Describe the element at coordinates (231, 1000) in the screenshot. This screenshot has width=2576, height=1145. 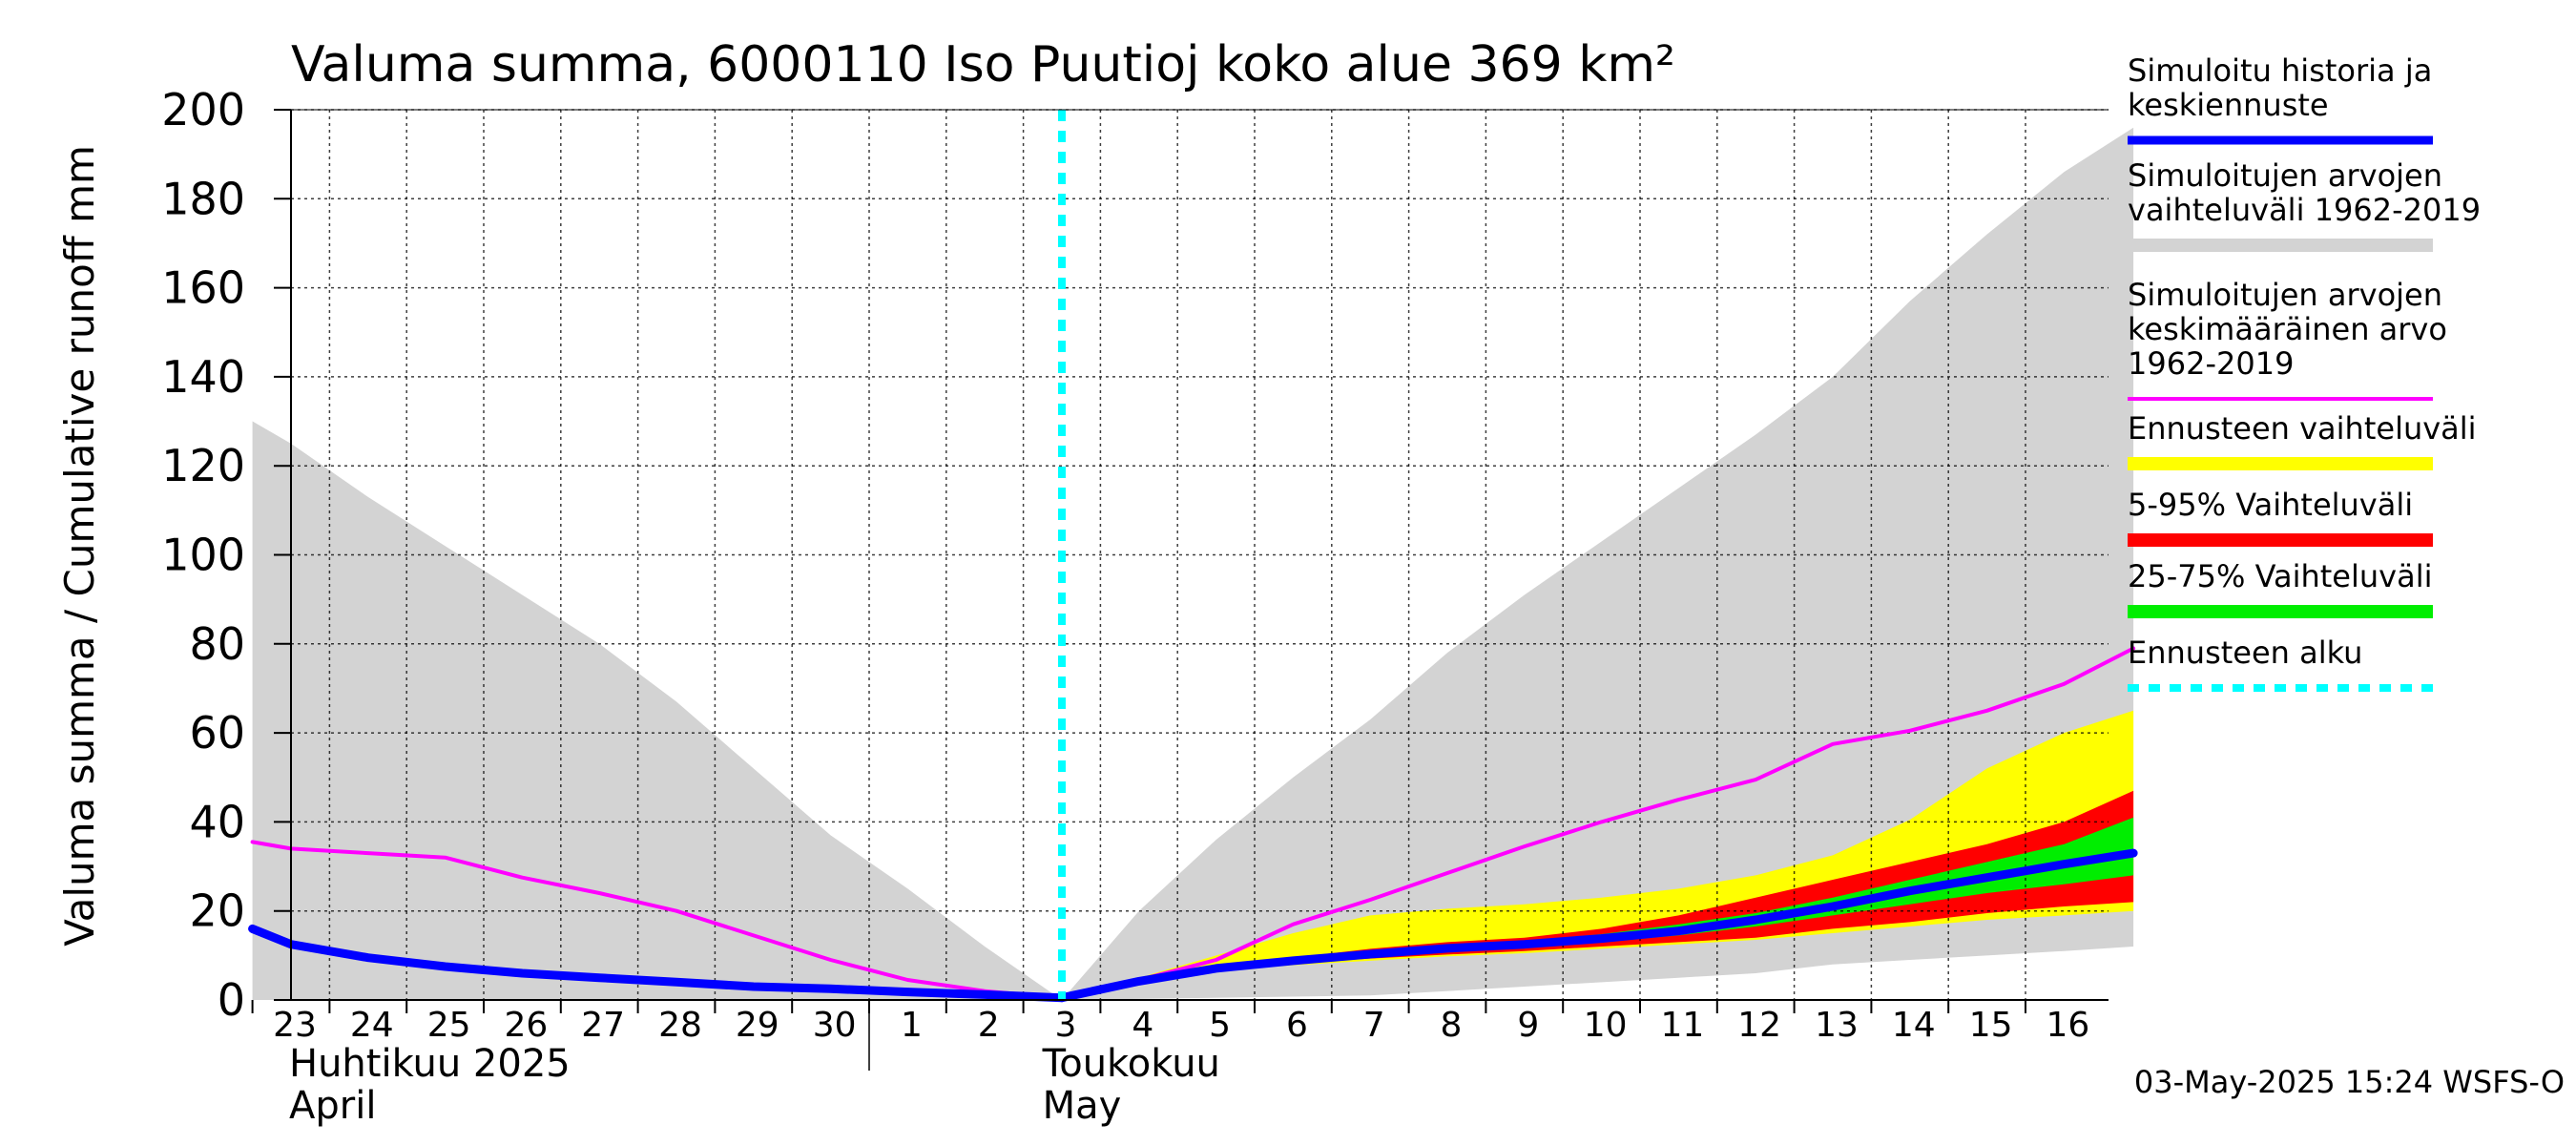
I see `y-tick-label: 0` at that location.